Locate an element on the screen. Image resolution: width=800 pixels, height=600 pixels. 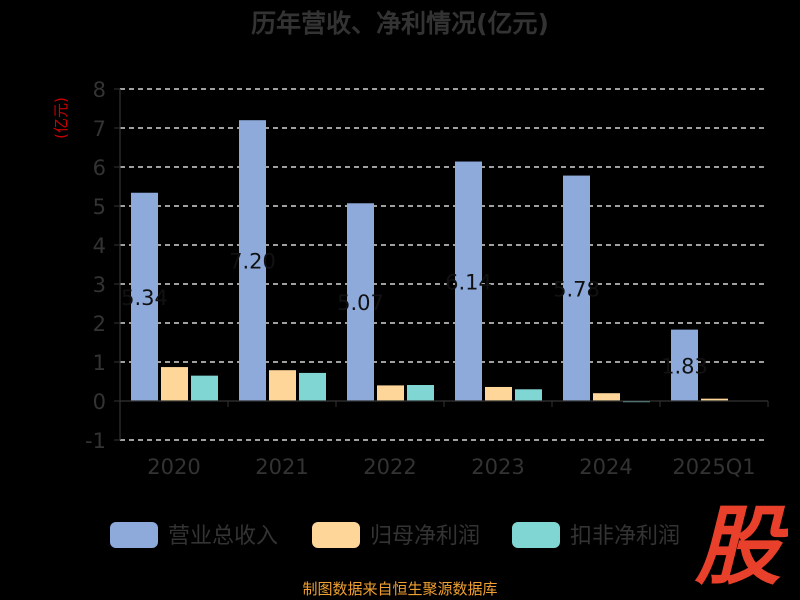
bar-data-label: 7.20 is located at coordinates (252, 262).